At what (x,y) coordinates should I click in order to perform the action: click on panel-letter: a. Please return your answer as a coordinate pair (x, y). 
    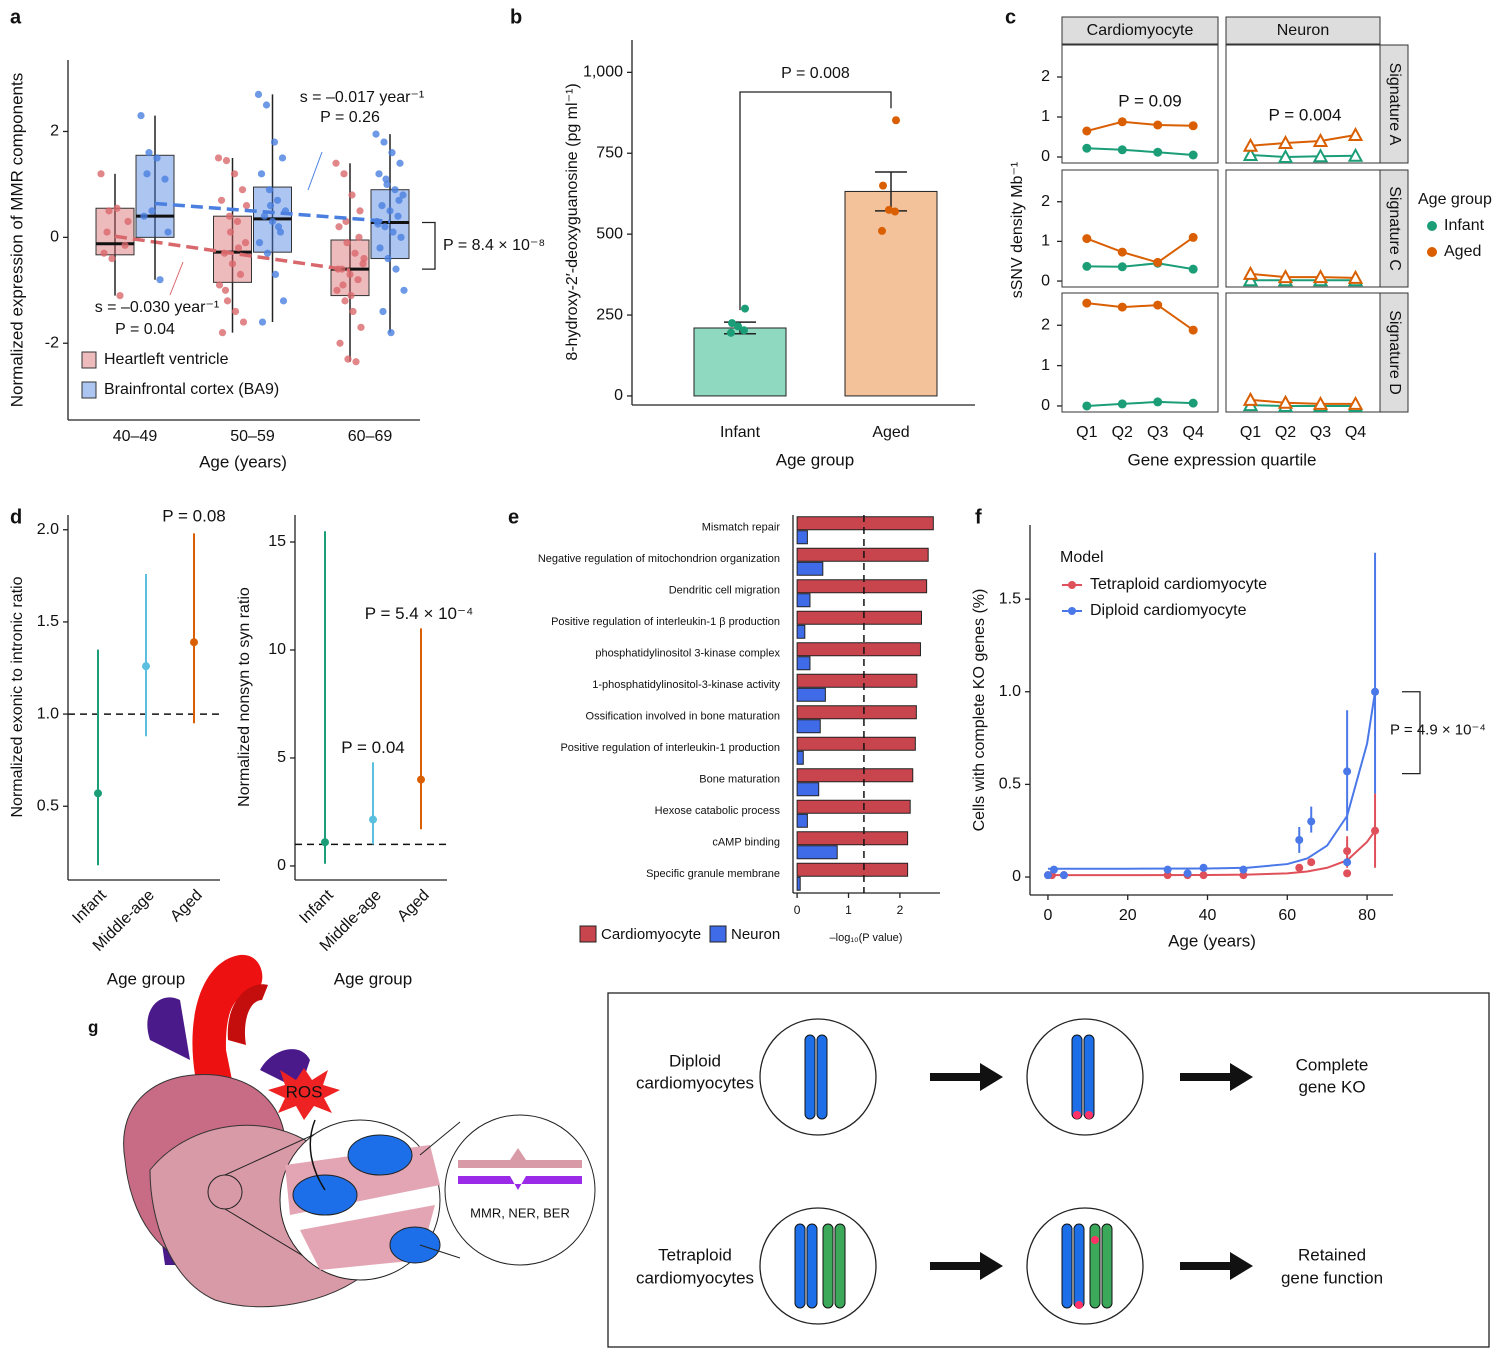
    Looking at the image, I should click on (16, 17).